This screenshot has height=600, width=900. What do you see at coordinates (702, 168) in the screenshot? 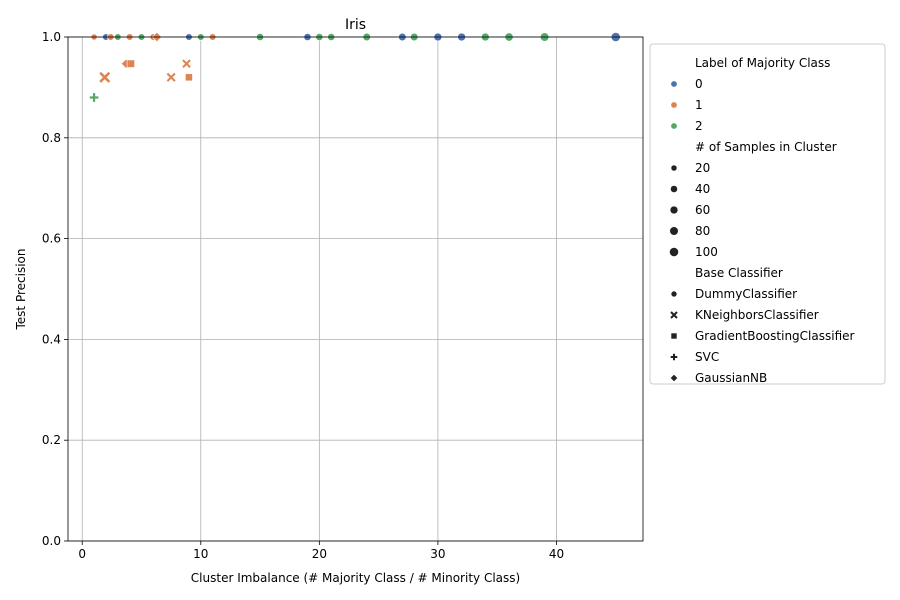
I see `legend-item-label: 20` at bounding box center [702, 168].